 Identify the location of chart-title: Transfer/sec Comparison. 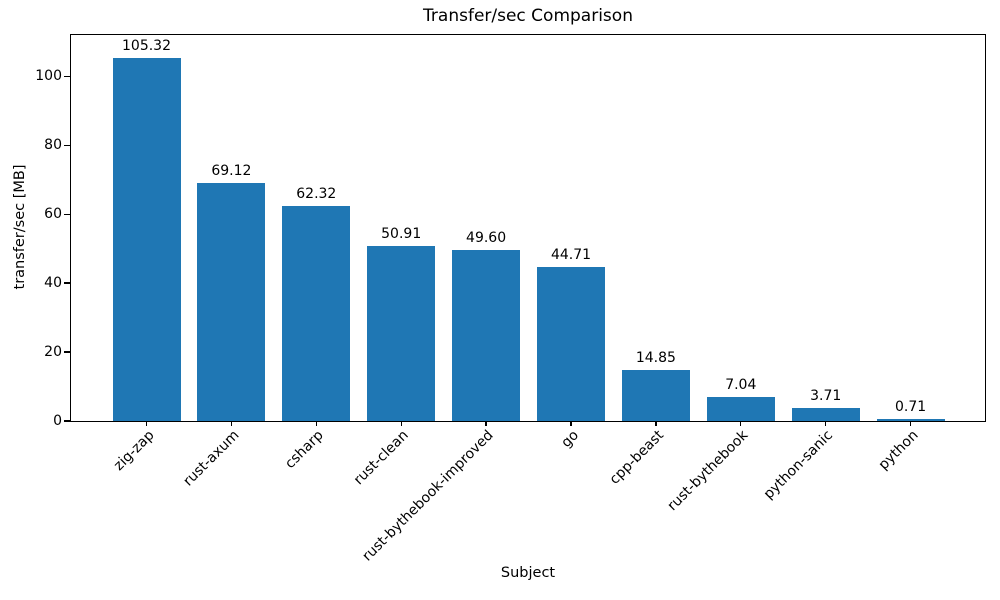
(528, 16).